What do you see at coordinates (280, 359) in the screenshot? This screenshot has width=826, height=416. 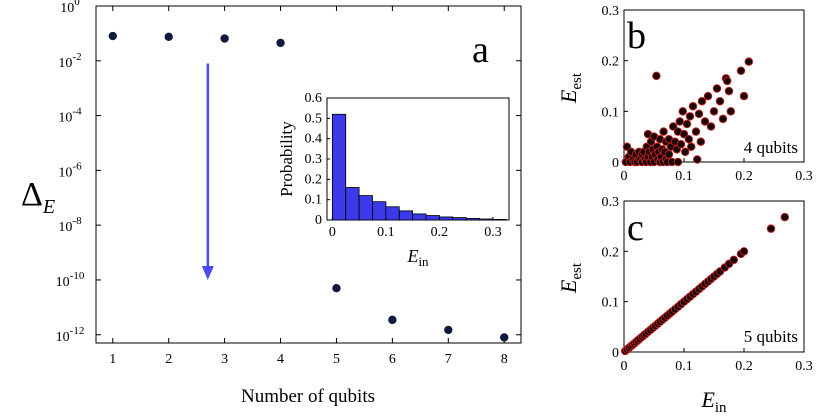 I see `x-tick-label: 4` at bounding box center [280, 359].